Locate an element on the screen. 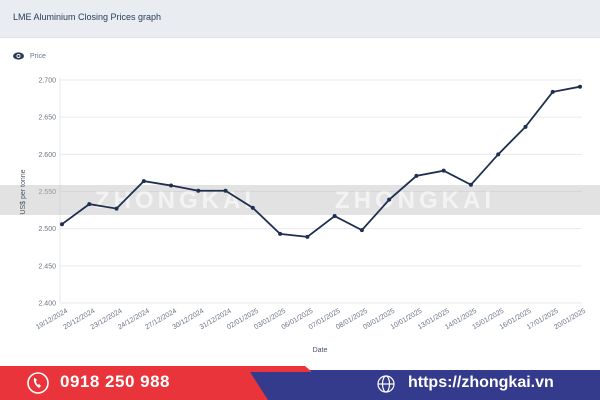  legend-label: Price is located at coordinates (38, 56).